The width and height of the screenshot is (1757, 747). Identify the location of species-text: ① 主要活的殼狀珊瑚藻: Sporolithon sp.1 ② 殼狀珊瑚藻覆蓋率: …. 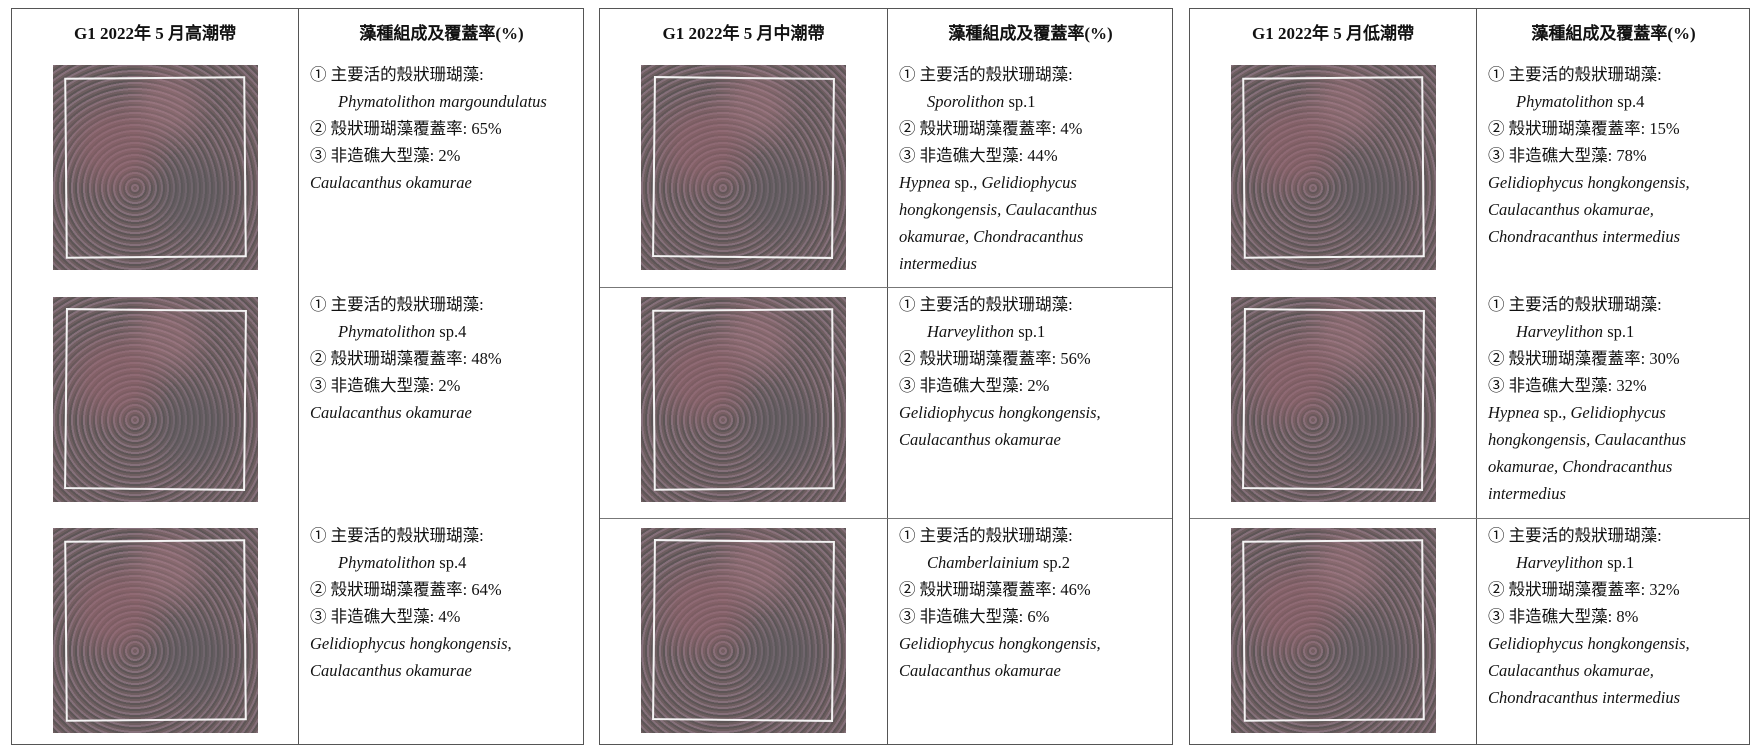
(1031, 169).